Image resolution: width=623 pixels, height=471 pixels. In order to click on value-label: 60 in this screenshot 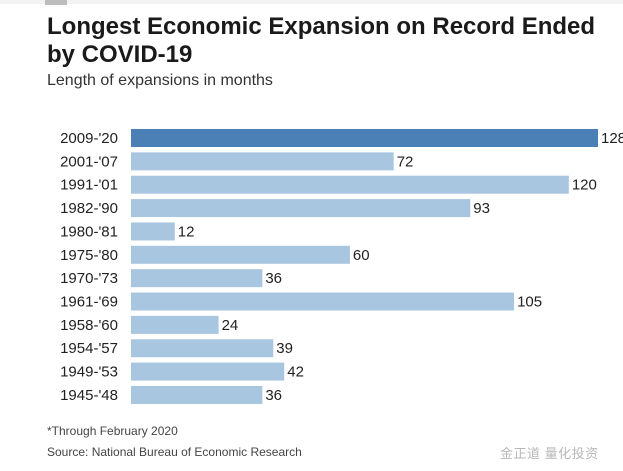, I will do `click(361, 255)`.